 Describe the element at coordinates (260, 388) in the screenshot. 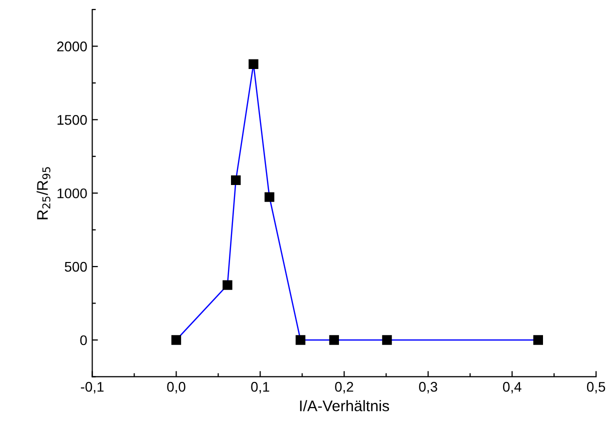

I see `x-tick-label: 0,1` at that location.